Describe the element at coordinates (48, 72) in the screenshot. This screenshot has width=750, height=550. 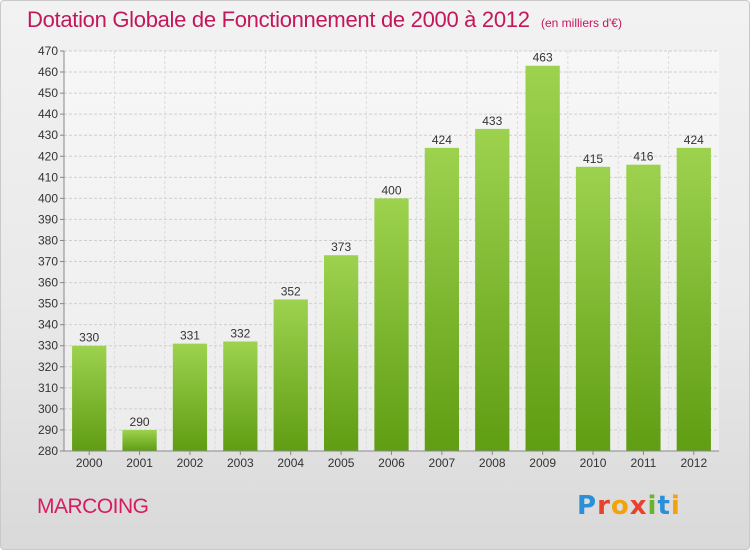
I see `y-tick-label: 460` at that location.